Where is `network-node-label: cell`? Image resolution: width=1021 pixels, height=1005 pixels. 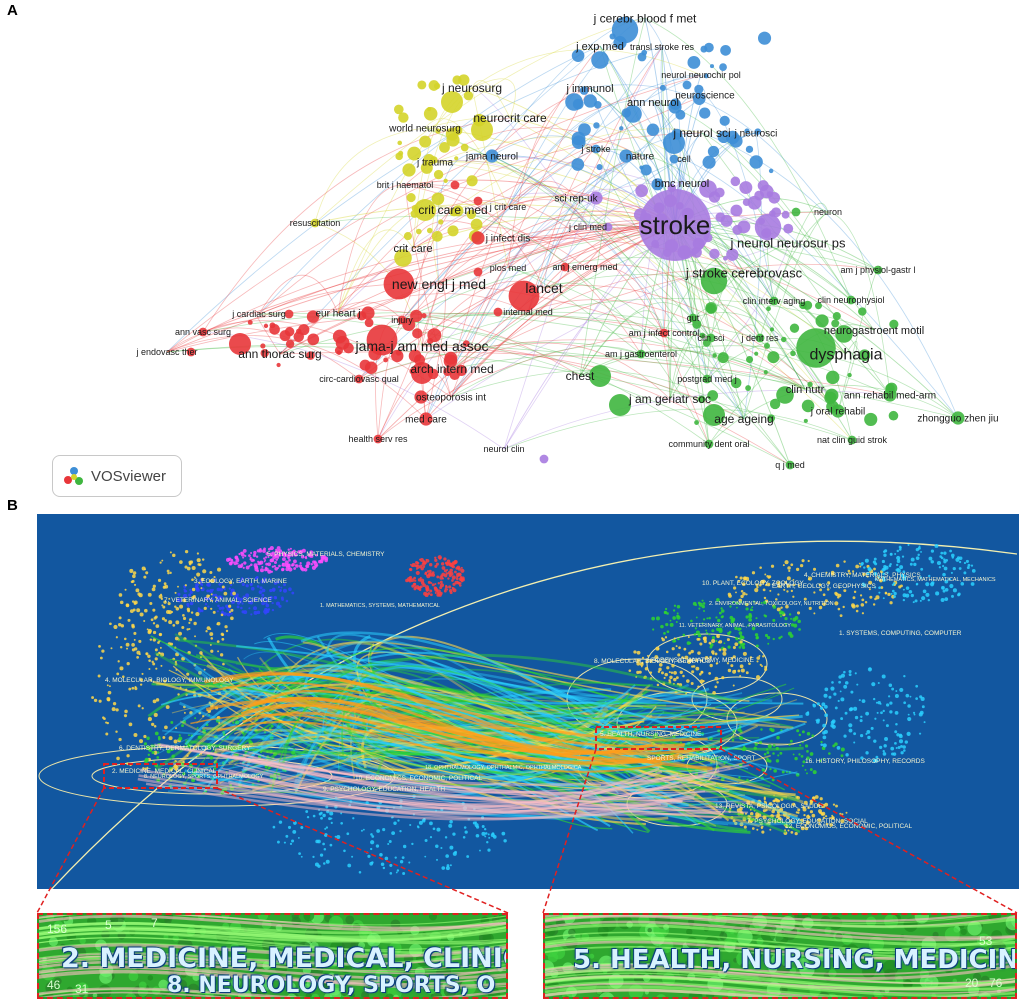 network-node-label: cell is located at coordinates (684, 159).